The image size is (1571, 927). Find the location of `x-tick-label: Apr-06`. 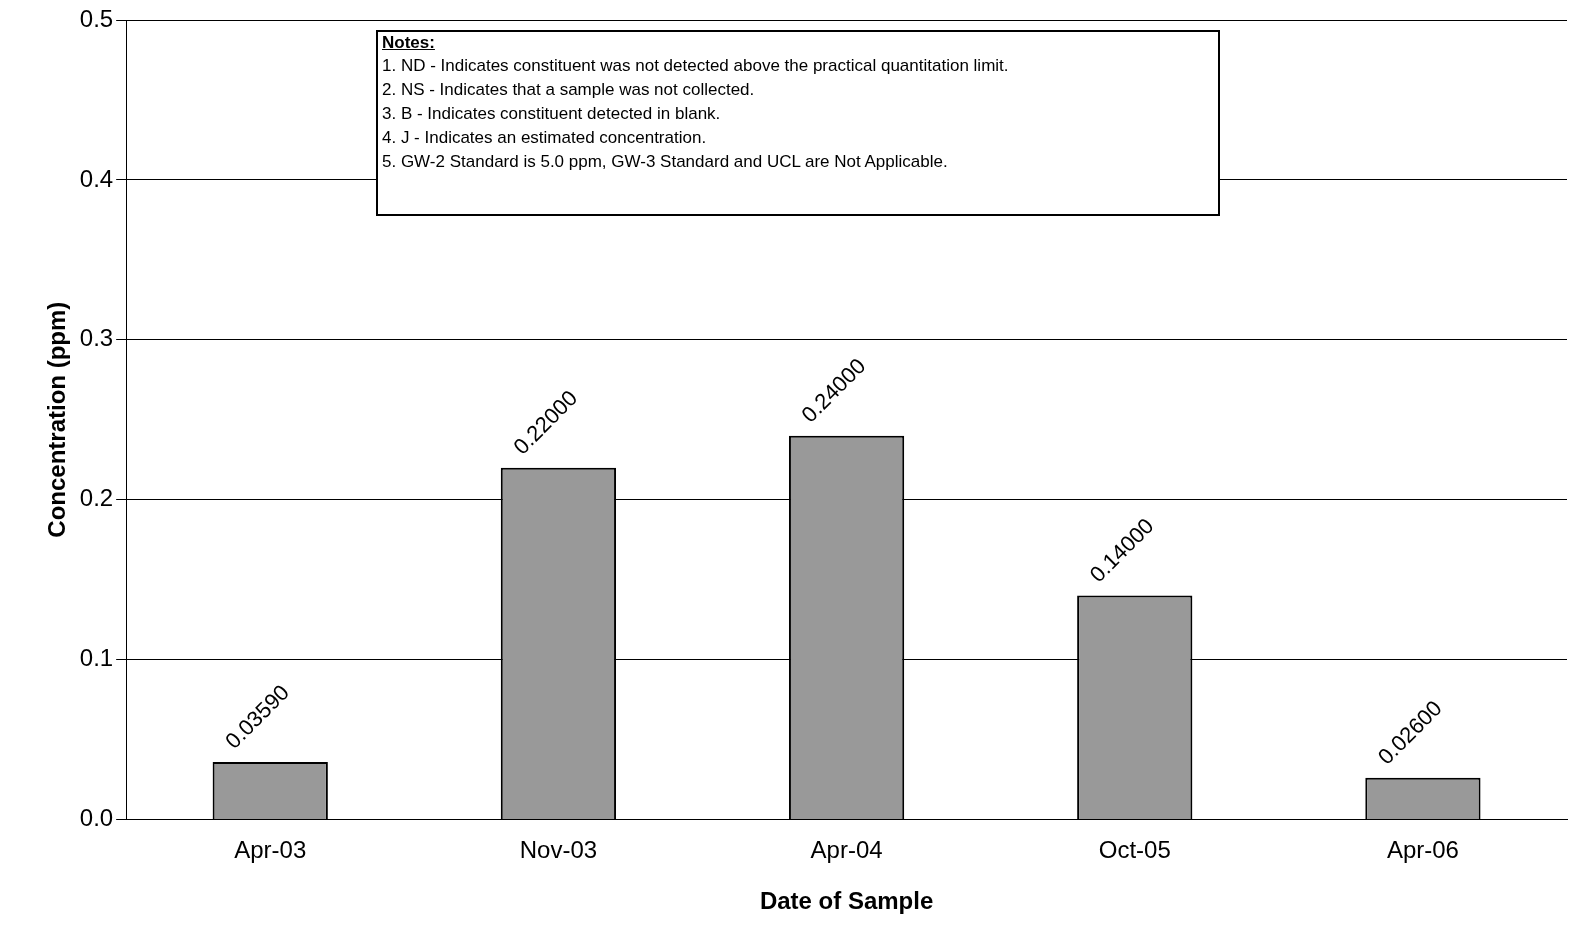

x-tick-label: Apr-06 is located at coordinates (1422, 850).